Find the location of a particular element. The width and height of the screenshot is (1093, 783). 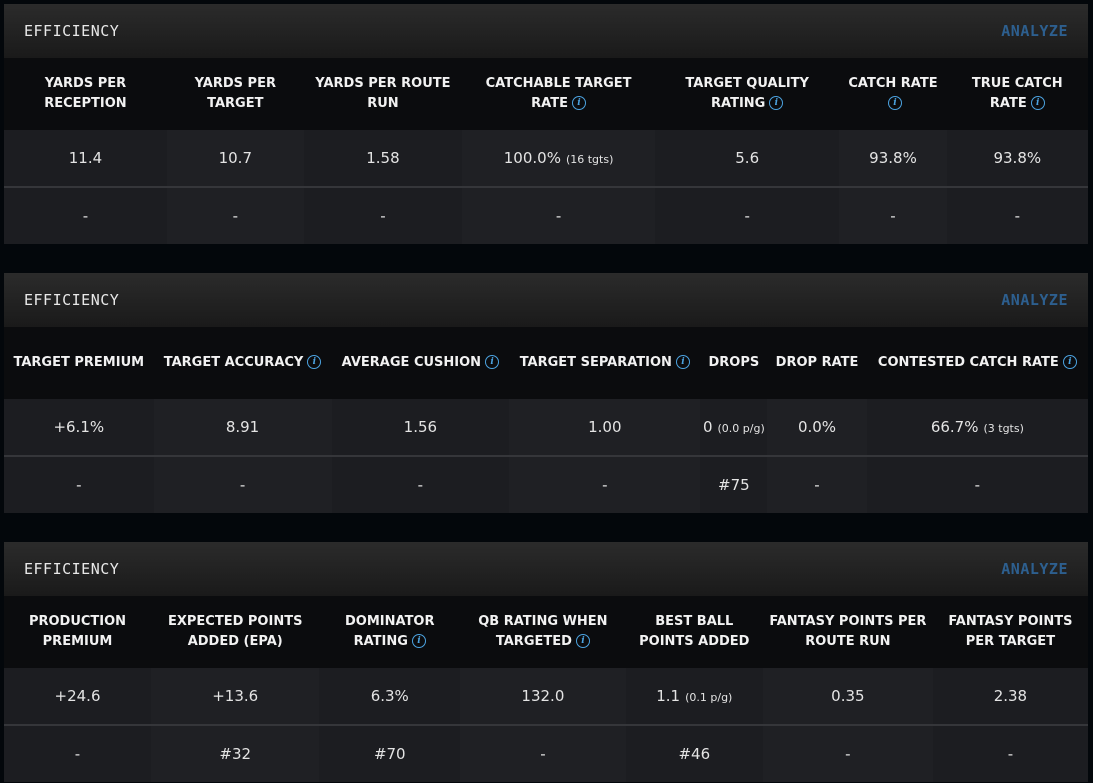

stat-value: 10.7 is located at coordinates (235, 159).